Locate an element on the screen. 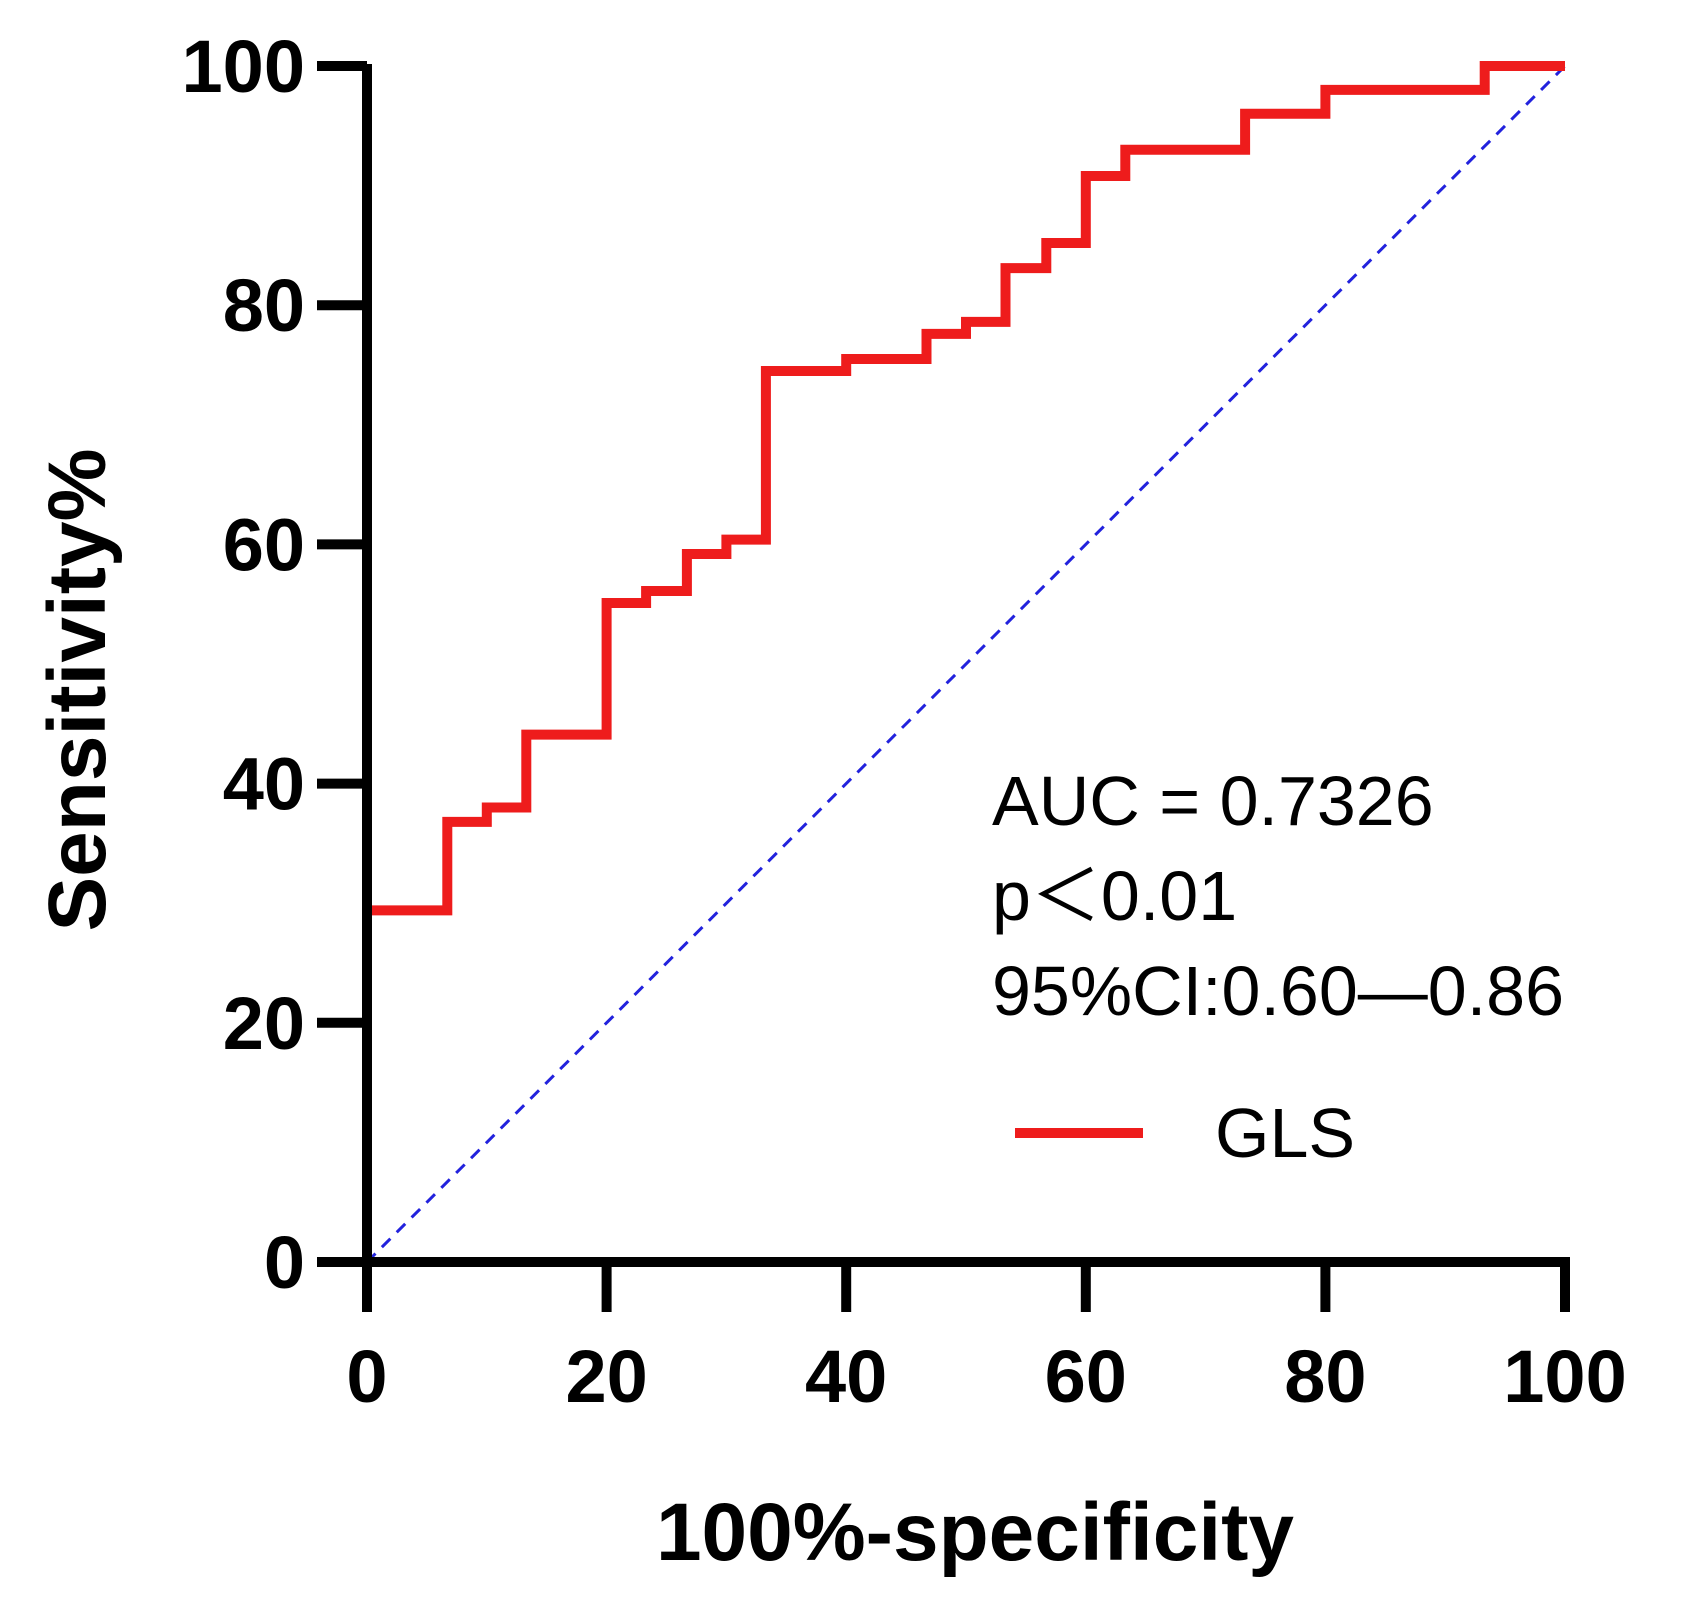 The width and height of the screenshot is (1704, 1601). y-tick-label: 100 is located at coordinates (243, 66).